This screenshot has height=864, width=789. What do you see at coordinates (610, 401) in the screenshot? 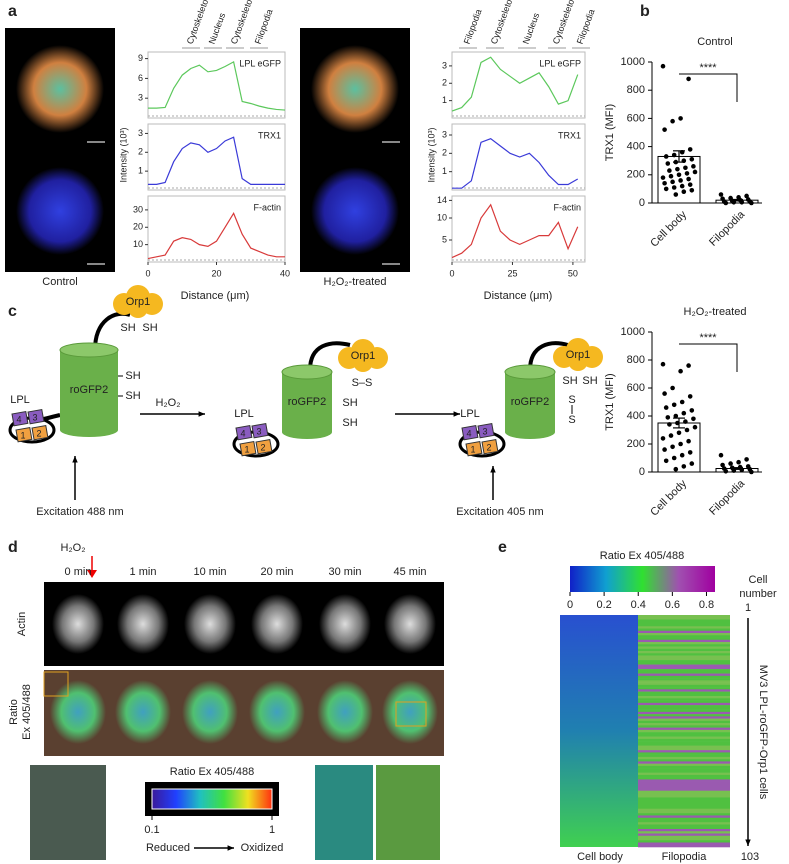
I see `y-axis-label: TRX1 (MFI)` at bounding box center [610, 401].